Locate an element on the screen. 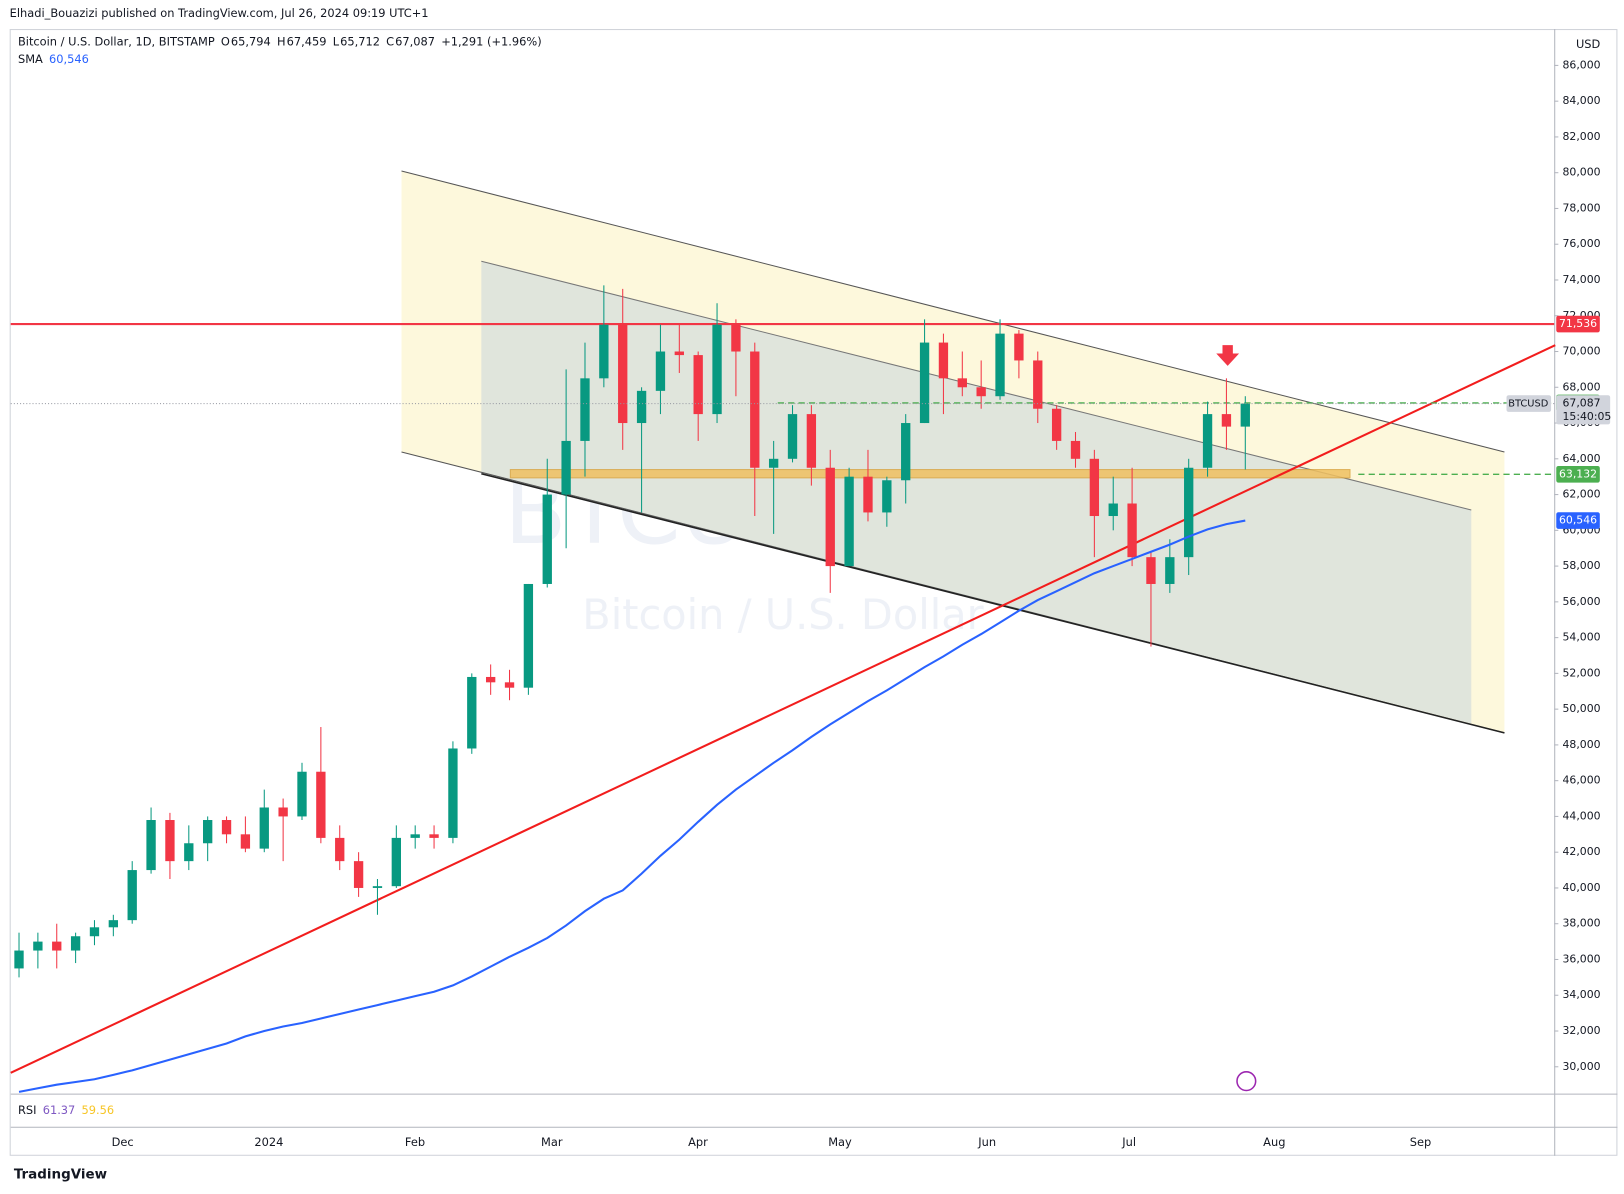  y-tick-label: 34,000 is located at coordinates (1581, 994).